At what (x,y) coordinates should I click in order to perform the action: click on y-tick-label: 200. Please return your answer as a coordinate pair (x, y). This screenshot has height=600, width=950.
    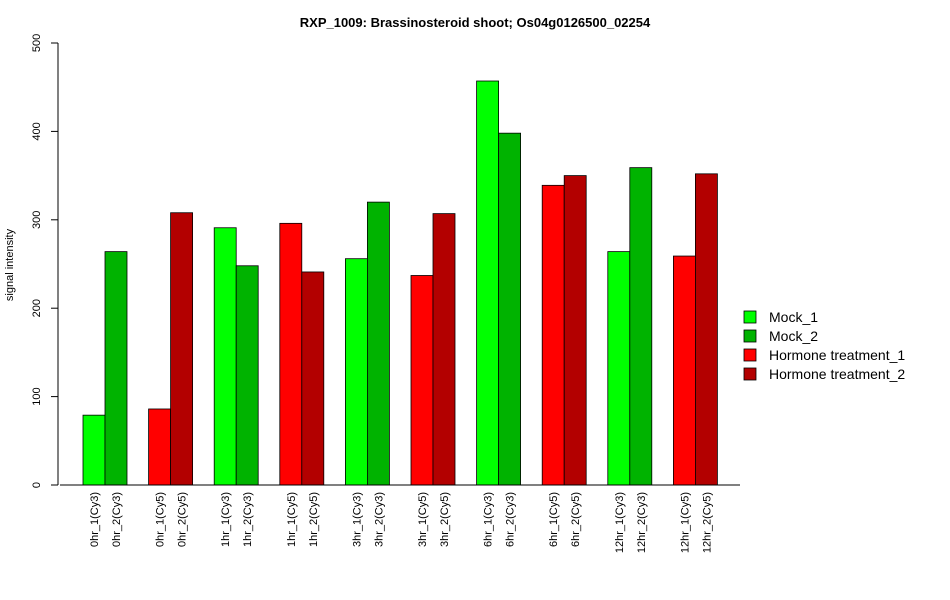
    Looking at the image, I should click on (37, 308).